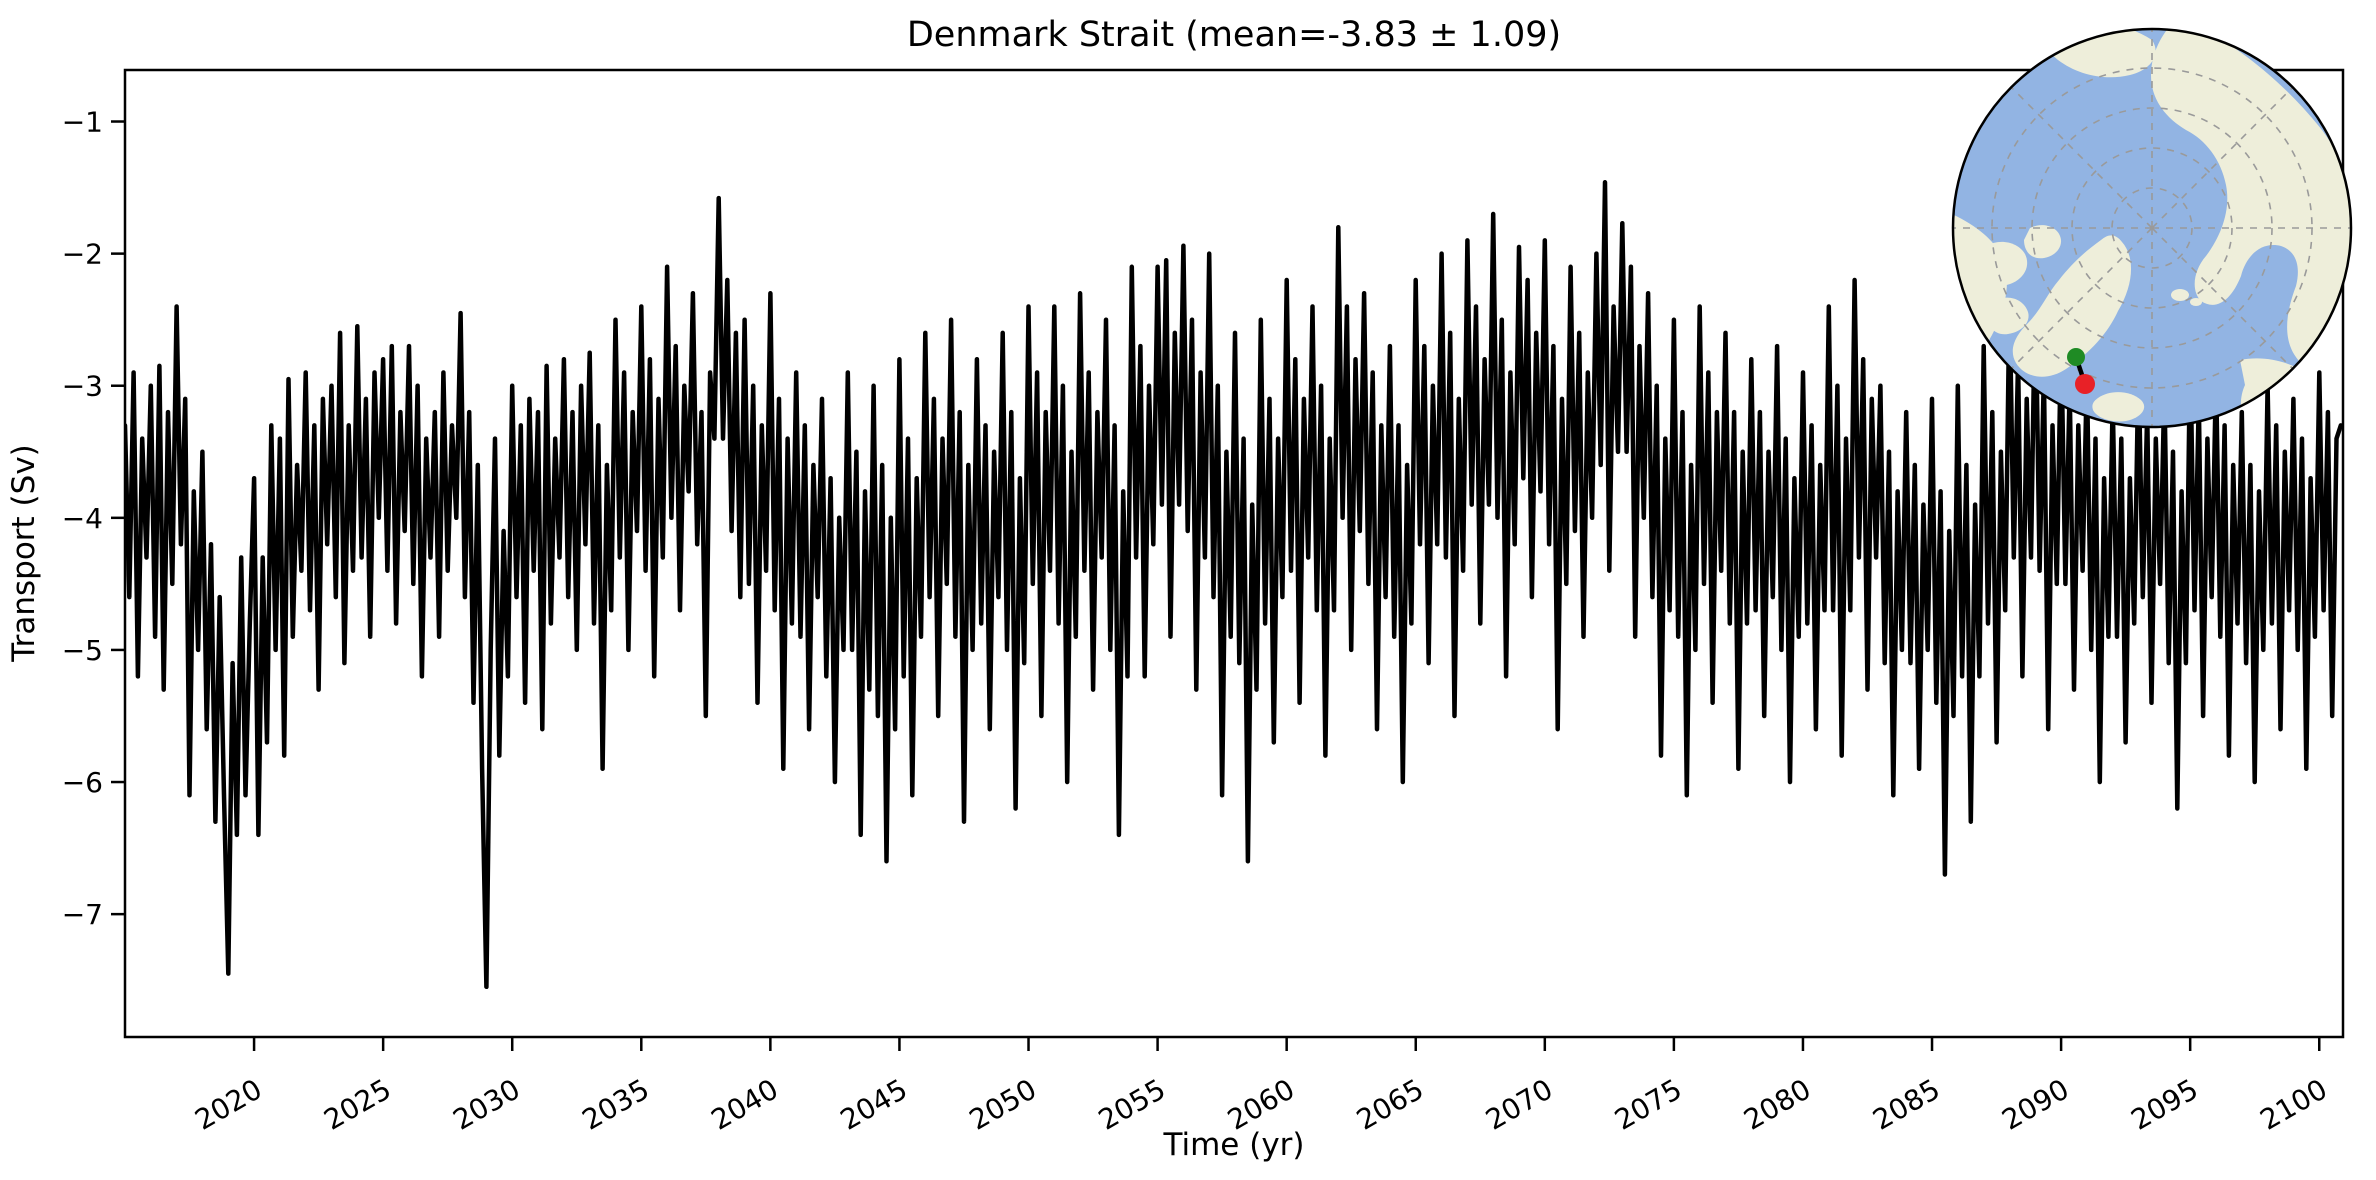  Describe the element at coordinates (2085, 384) in the screenshot. I see `section-end-marker` at that location.